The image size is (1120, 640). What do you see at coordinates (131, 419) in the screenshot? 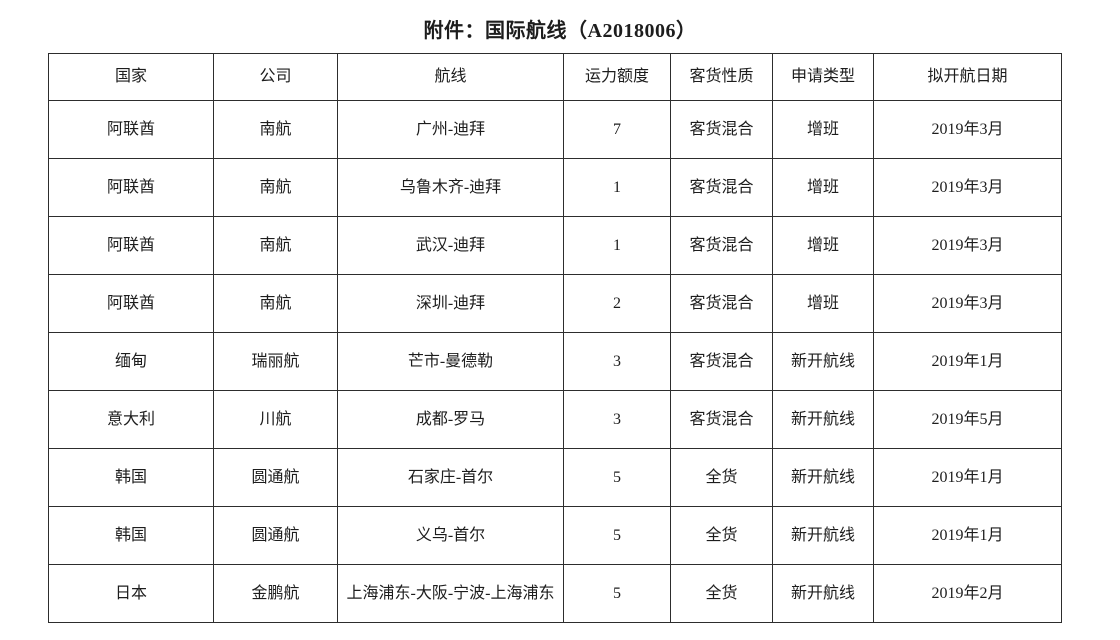
I see `table-cell: 意大利` at bounding box center [131, 419].